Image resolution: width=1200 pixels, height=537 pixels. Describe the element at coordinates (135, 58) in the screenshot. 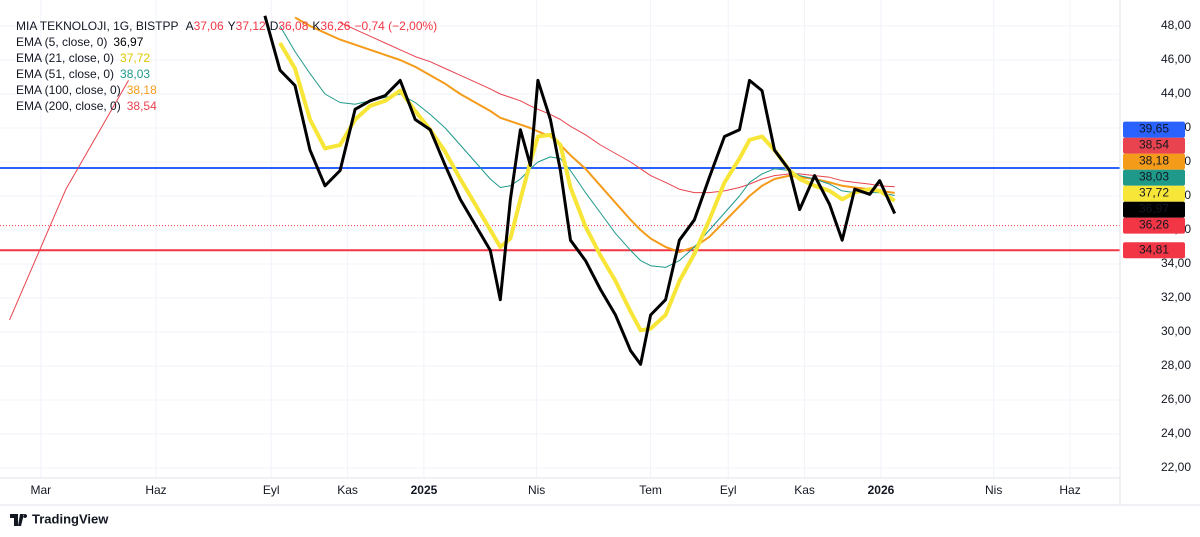

I see `legend-value: 37,72` at that location.